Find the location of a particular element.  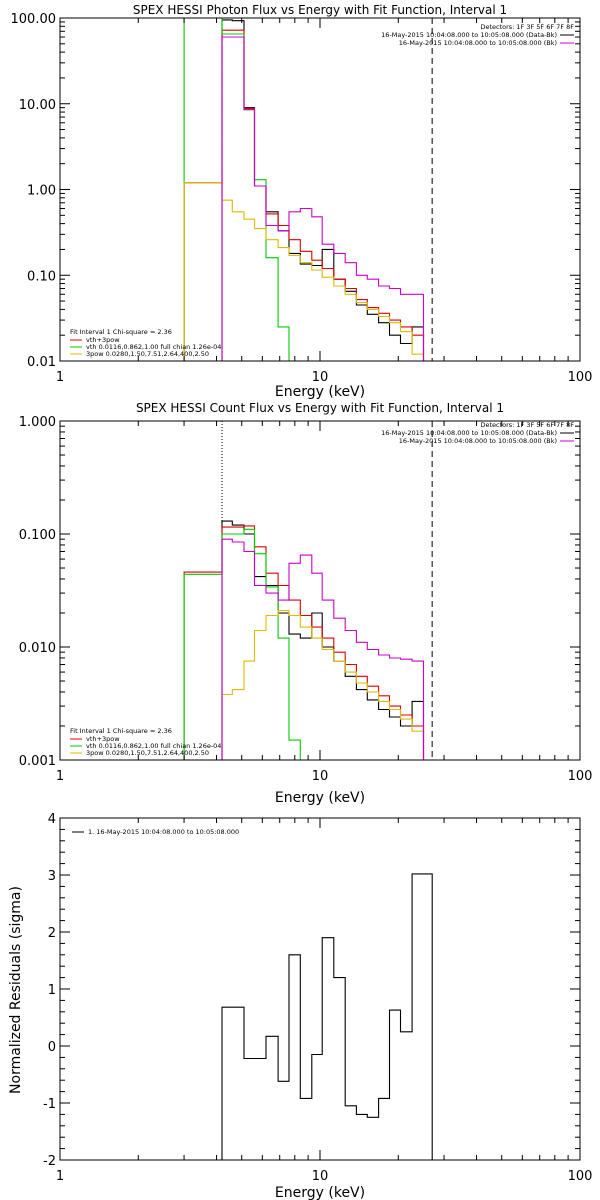

y-tick-label: -2 is located at coordinates (49, 1161).